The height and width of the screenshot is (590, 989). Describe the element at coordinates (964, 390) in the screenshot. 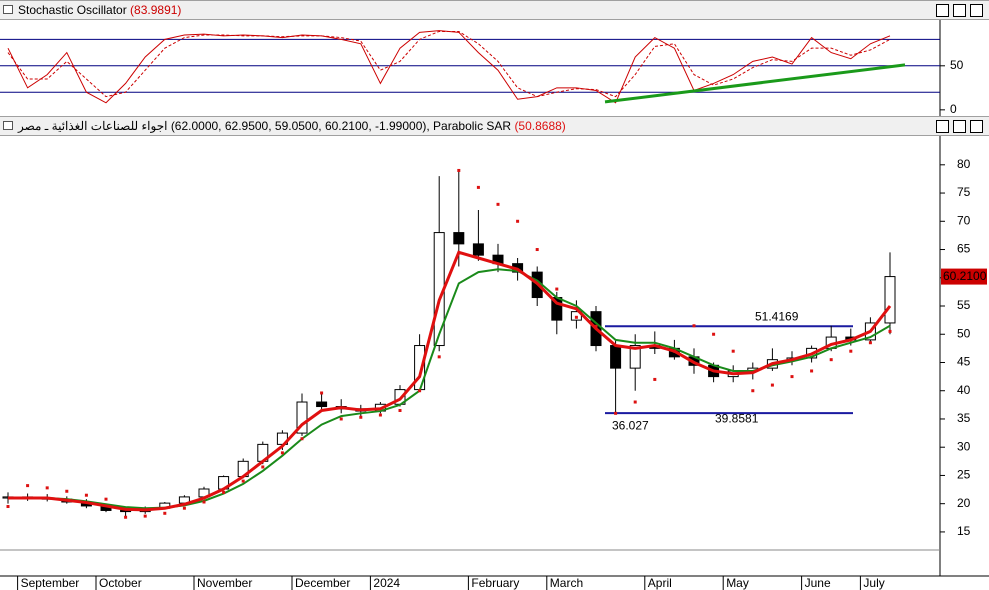

I see `y-tick-label: 40` at that location.